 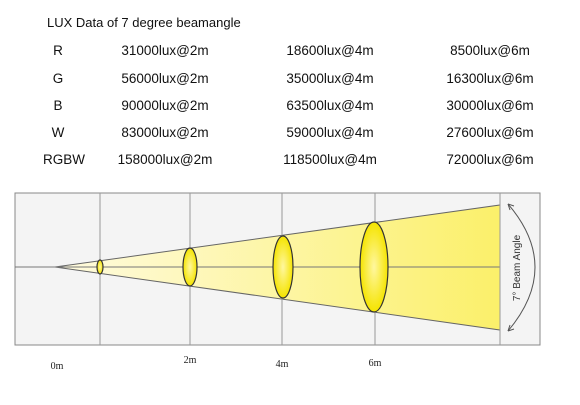 I want to click on lux-value: 90000lux@2m, so click(x=164, y=105).